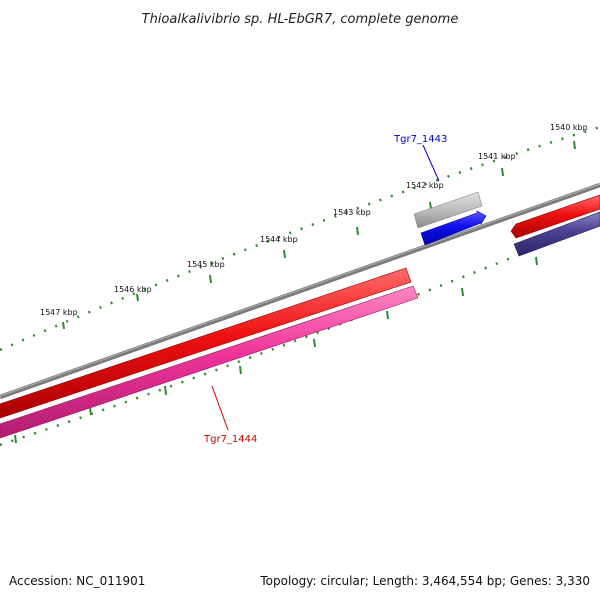 The width and height of the screenshot is (600, 600). What do you see at coordinates (569, 127) in the screenshot?
I see `tick-label-1540: 1540 kbp` at bounding box center [569, 127].